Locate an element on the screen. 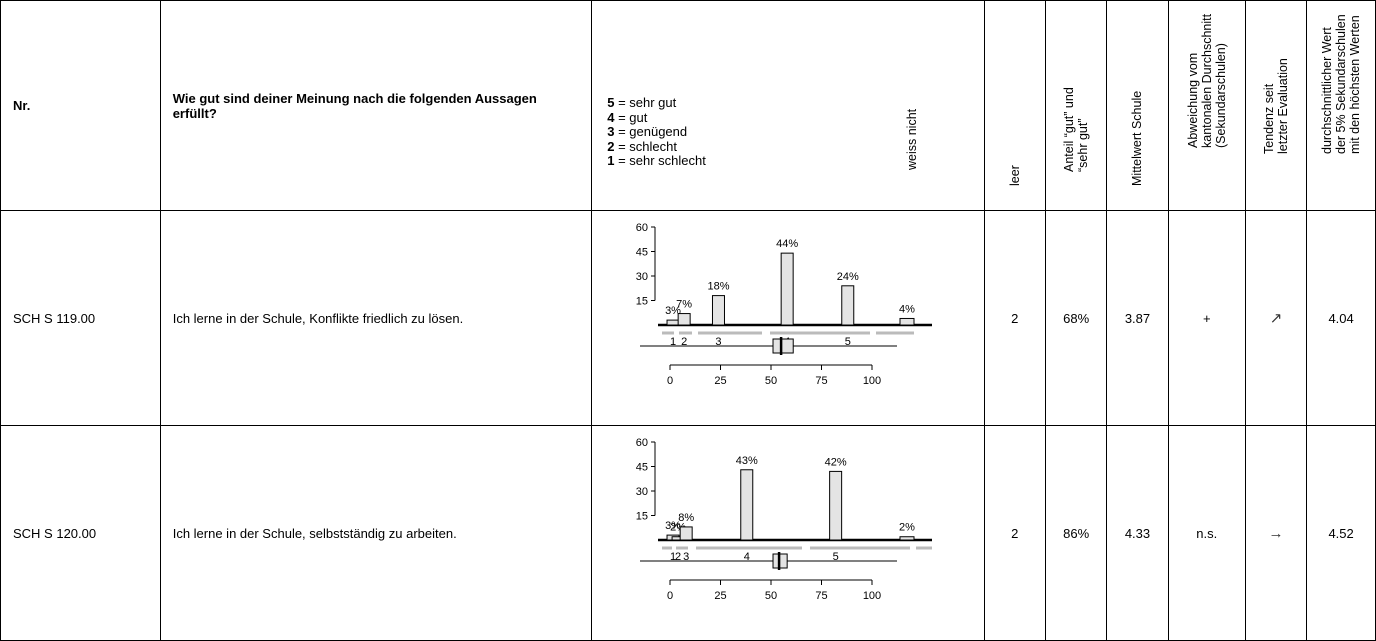 Image resolution: width=1376 pixels, height=641 pixels. bar-label: 8% is located at coordinates (686, 518).